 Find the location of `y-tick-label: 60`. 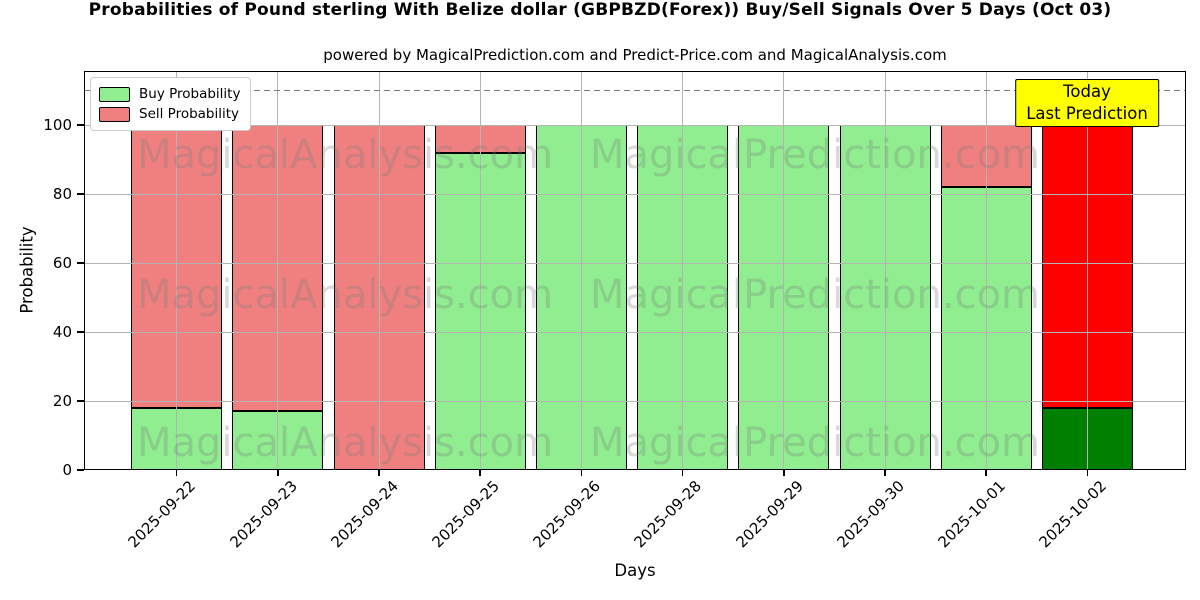

y-tick-label: 60 is located at coordinates (62, 263).